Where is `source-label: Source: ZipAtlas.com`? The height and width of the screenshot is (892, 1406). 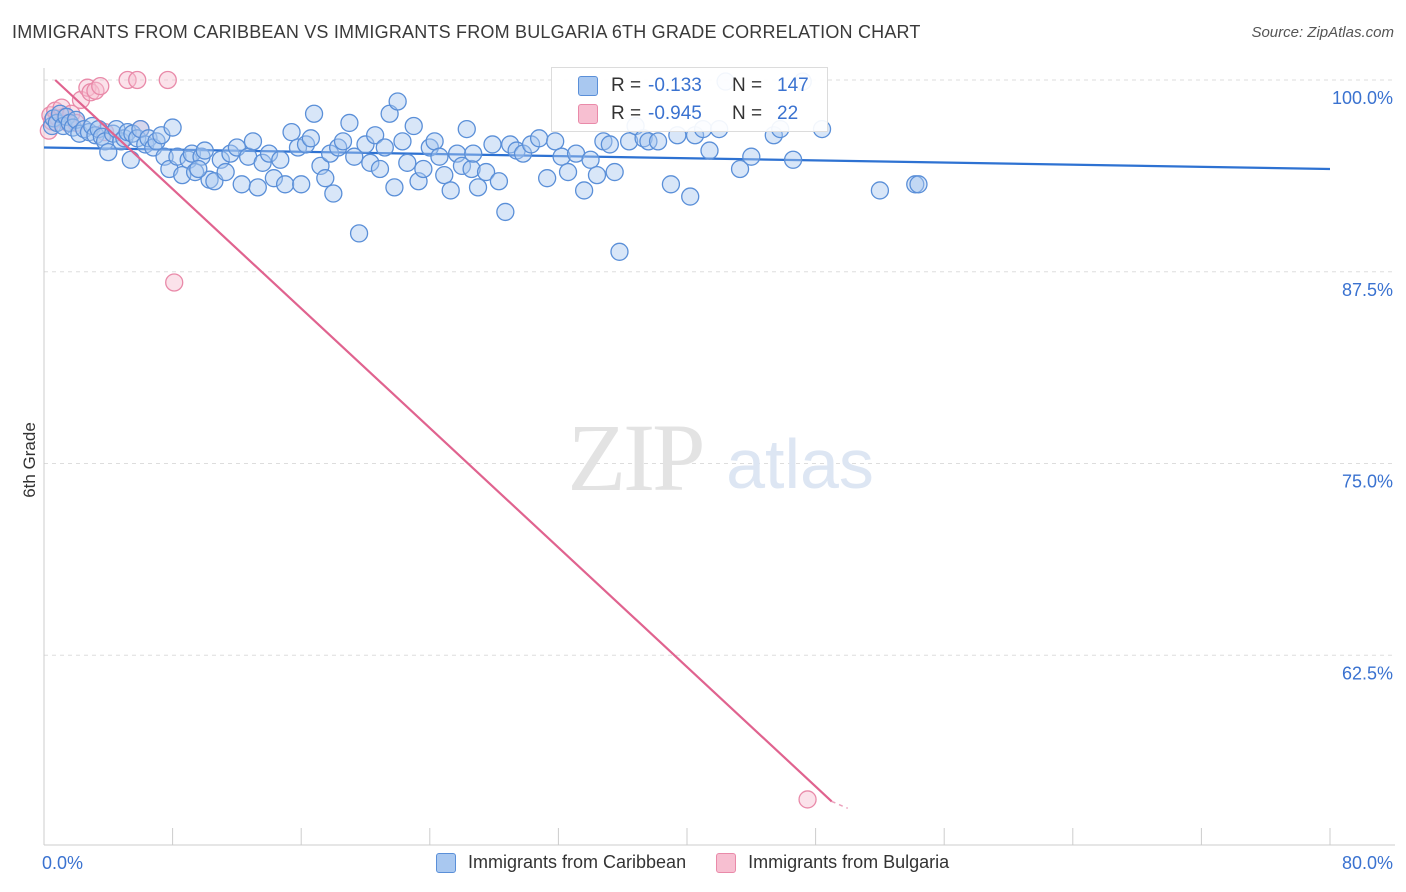
source-label: Source: ZipAtlas.com is located at coordinates (1322, 32).